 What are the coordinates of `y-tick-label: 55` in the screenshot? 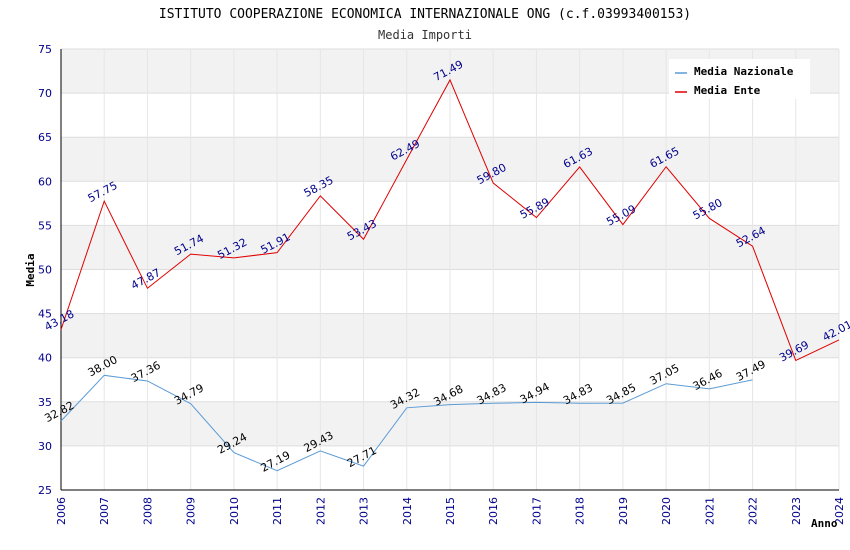 It's located at (45, 225).